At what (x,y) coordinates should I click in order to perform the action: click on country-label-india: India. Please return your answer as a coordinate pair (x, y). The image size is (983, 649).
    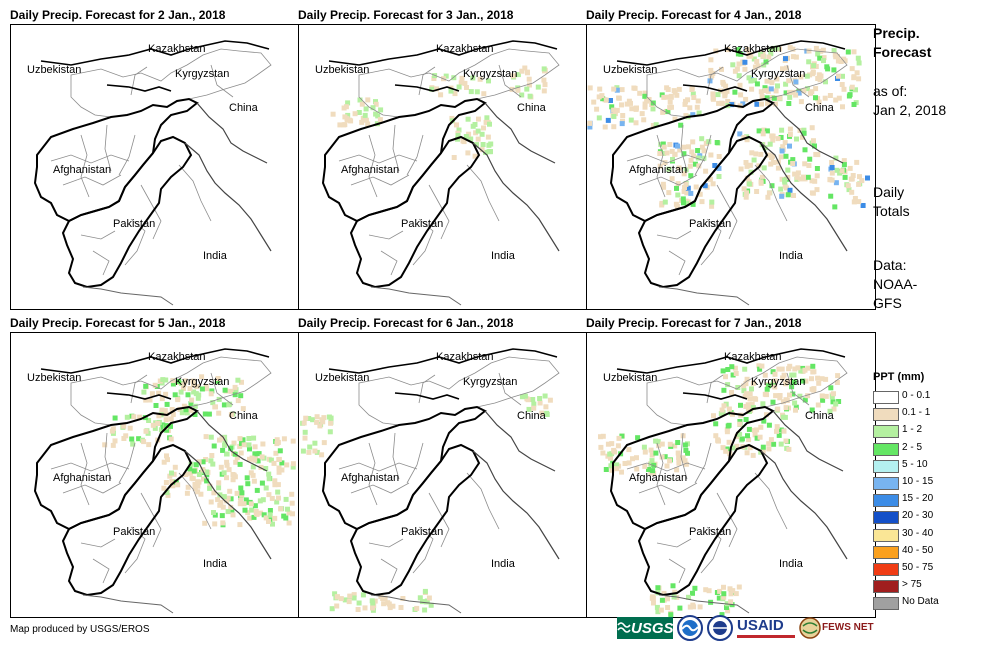
    Looking at the image, I should click on (503, 256).